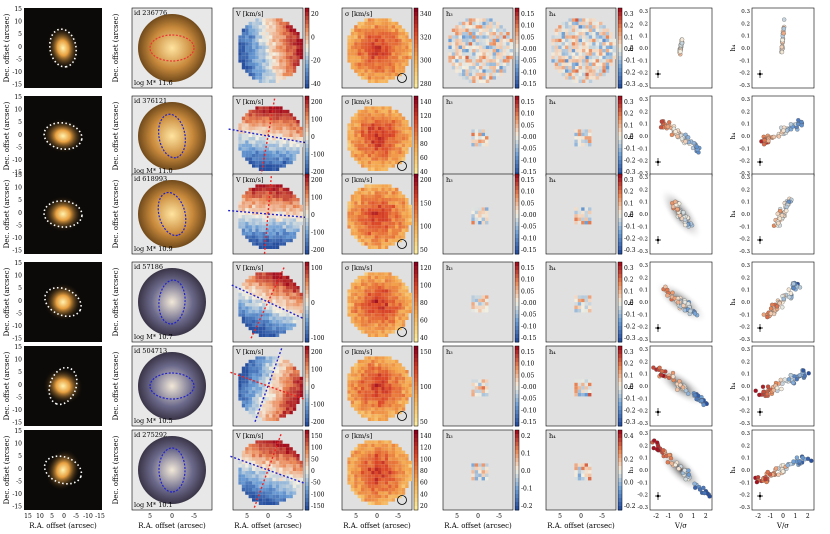 The image size is (830, 534). I want to click on h4-colorbar-tick: -0.2, so click(630, 238).